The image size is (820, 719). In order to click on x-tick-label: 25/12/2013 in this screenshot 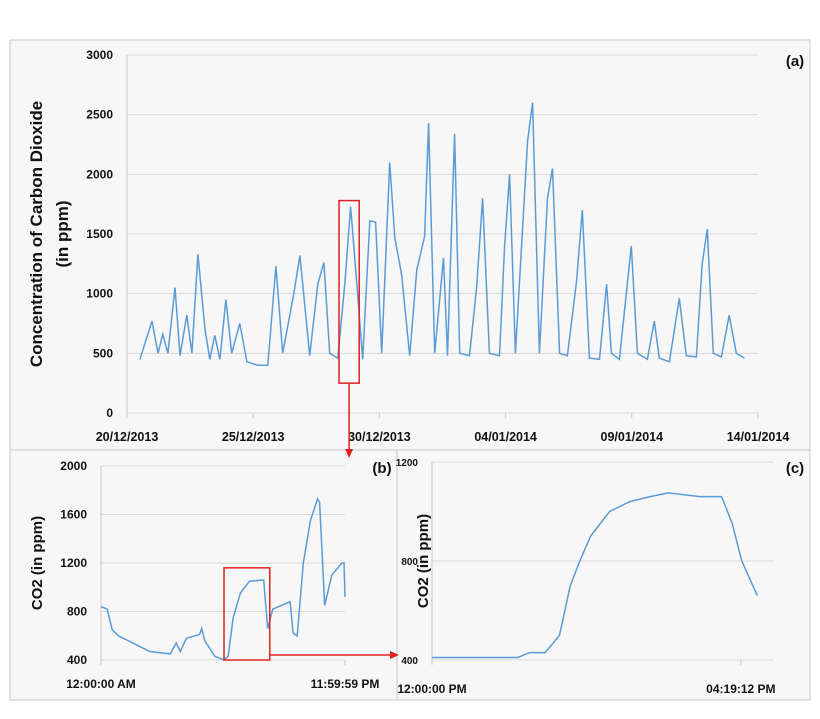, I will do `click(253, 437)`.